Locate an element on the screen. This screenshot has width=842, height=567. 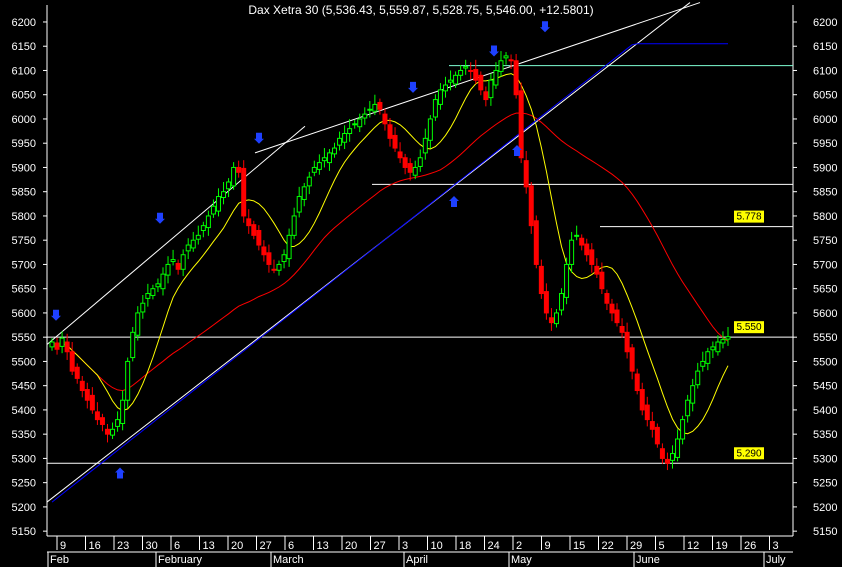
y-tick-label-left: 6200 is located at coordinates (24, 23).